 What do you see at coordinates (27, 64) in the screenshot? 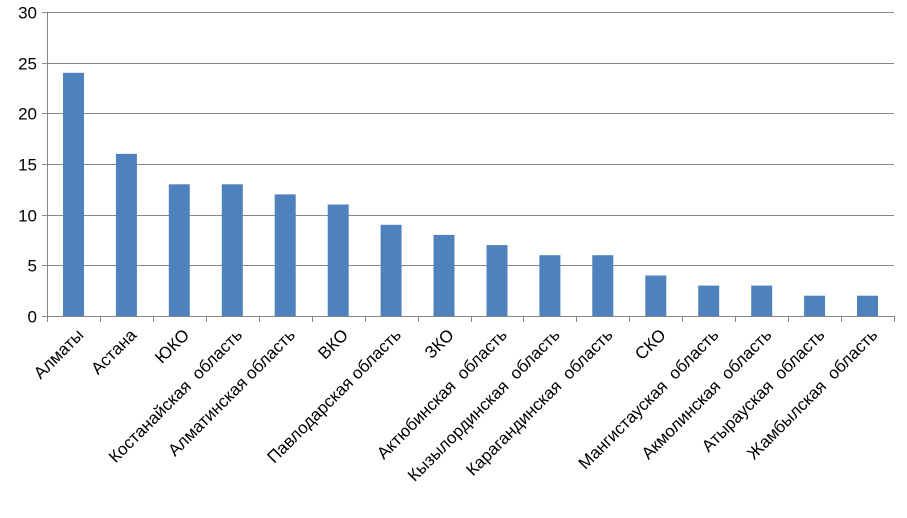
I see `y-tick-label: 25` at bounding box center [27, 64].